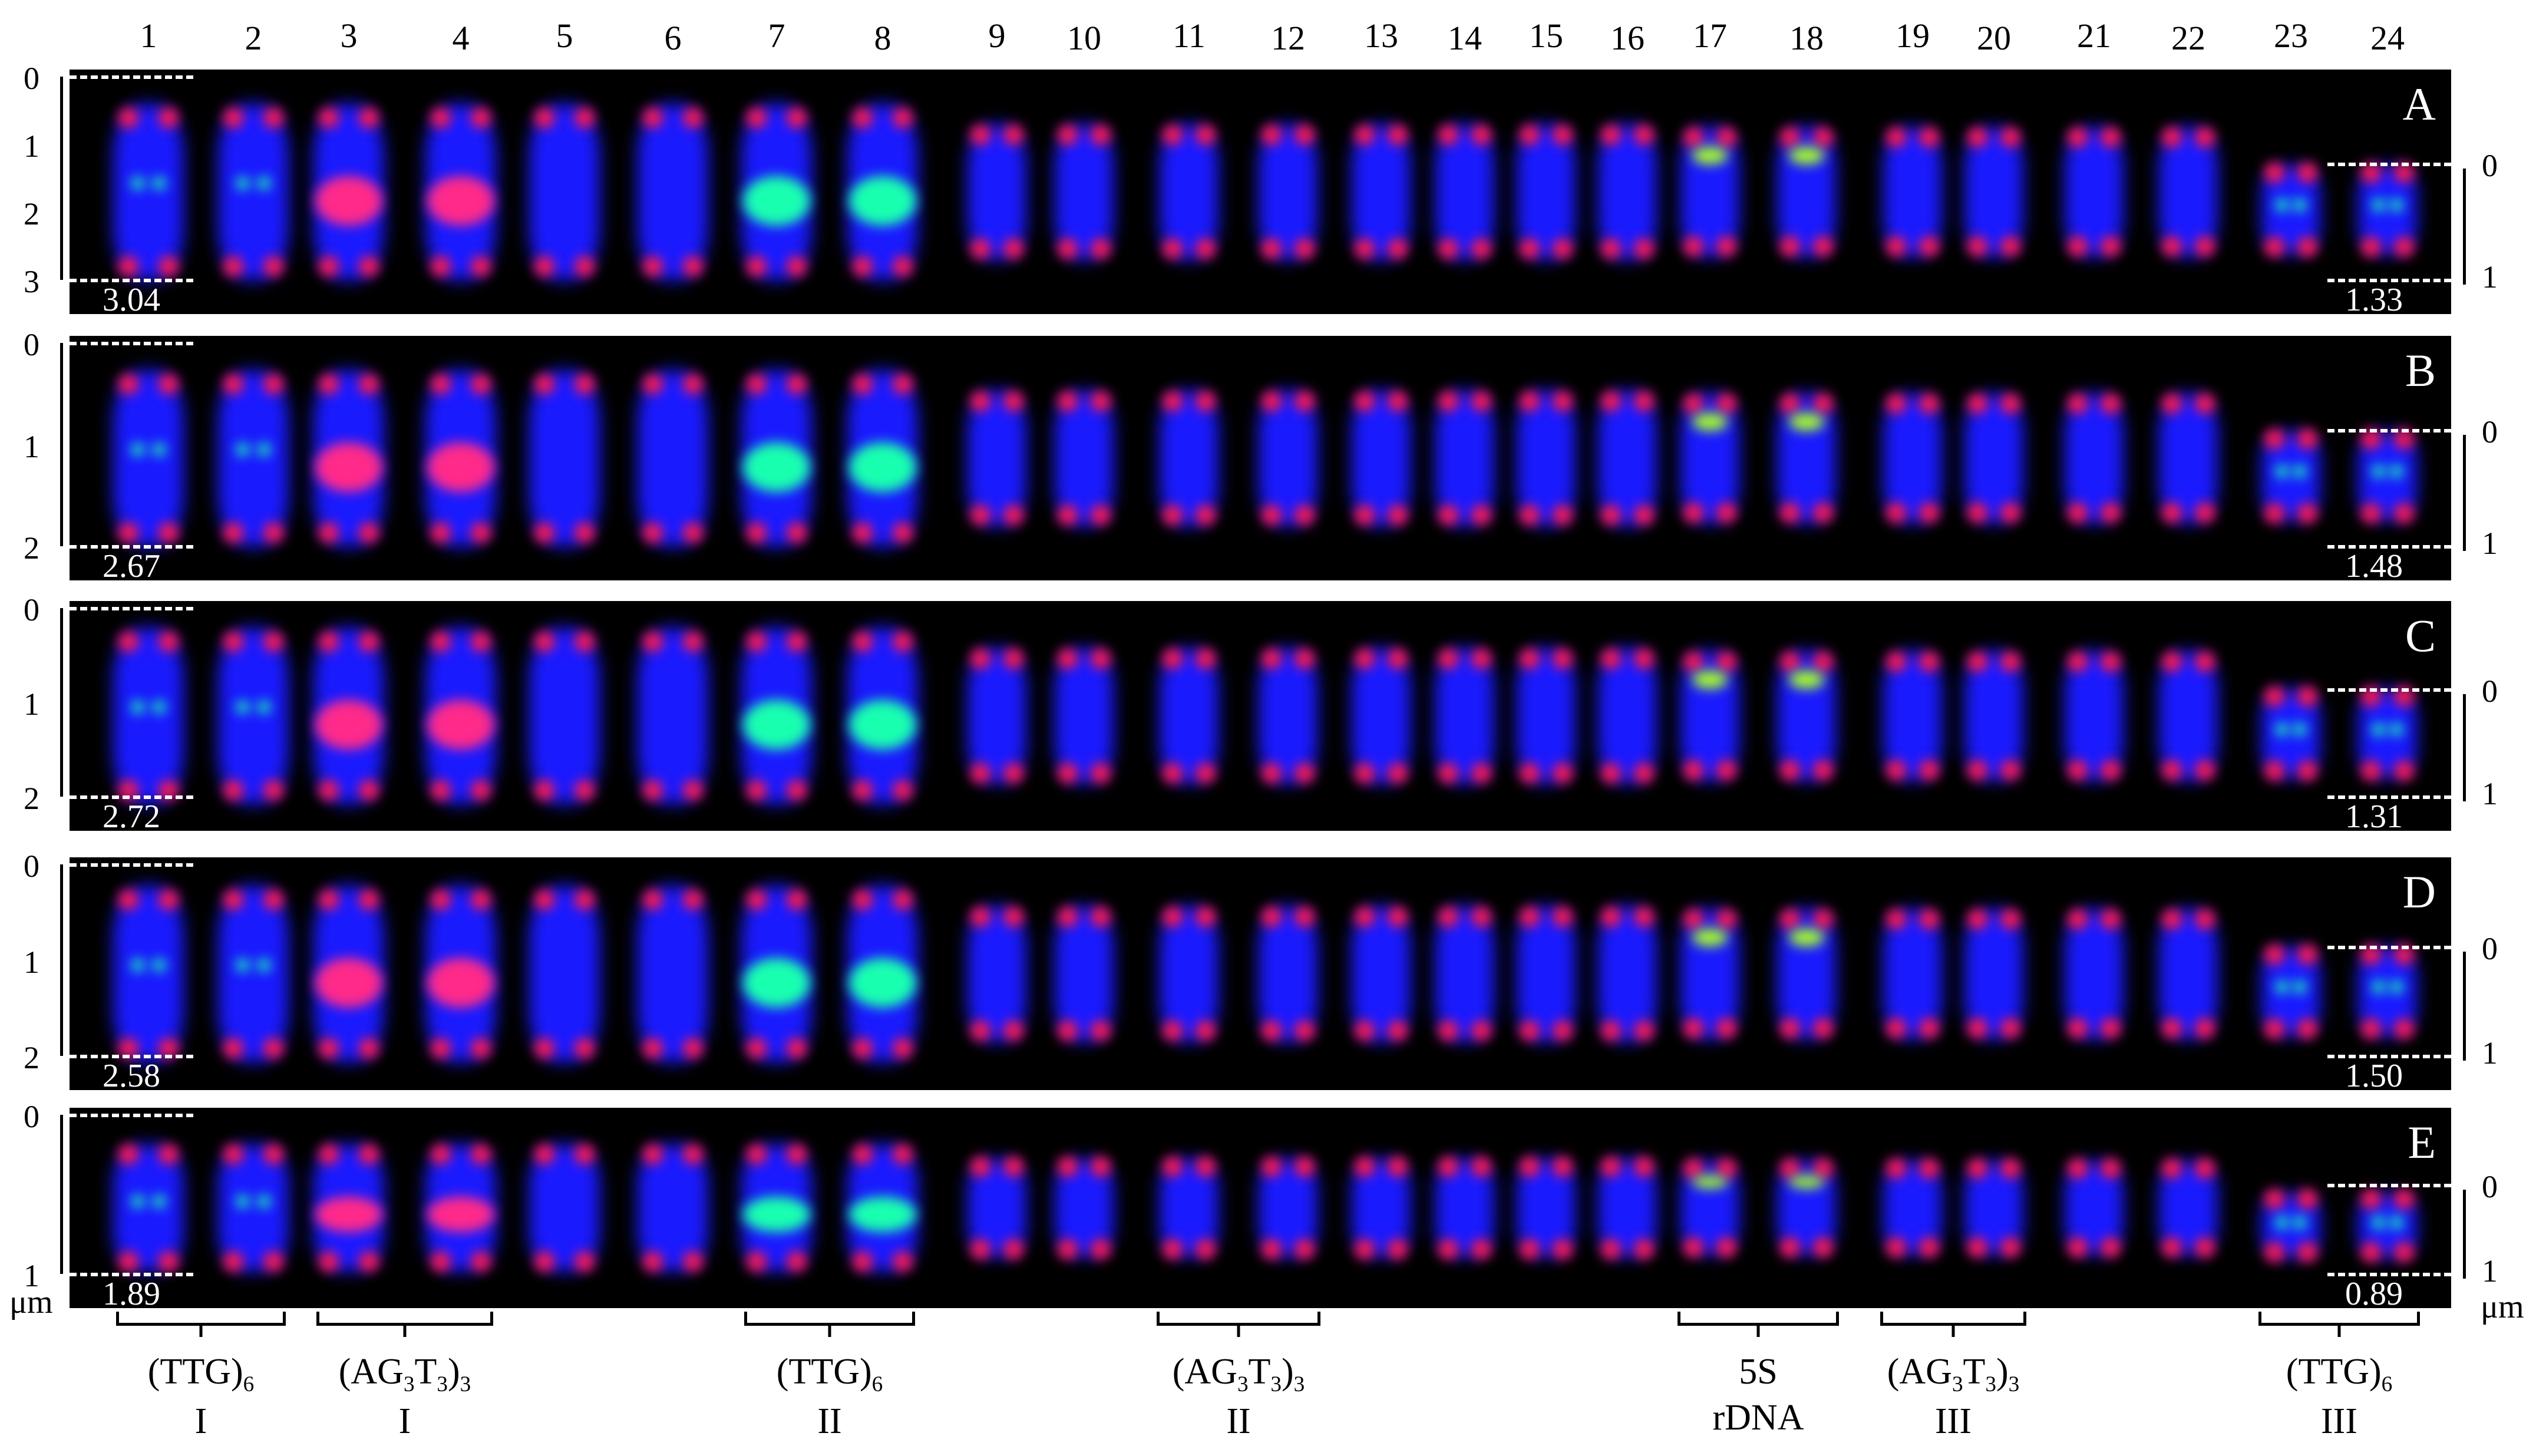 The image size is (2536, 1456). What do you see at coordinates (2339, 1374) in the screenshot?
I see `probe-name: (TTG)6` at bounding box center [2339, 1374].